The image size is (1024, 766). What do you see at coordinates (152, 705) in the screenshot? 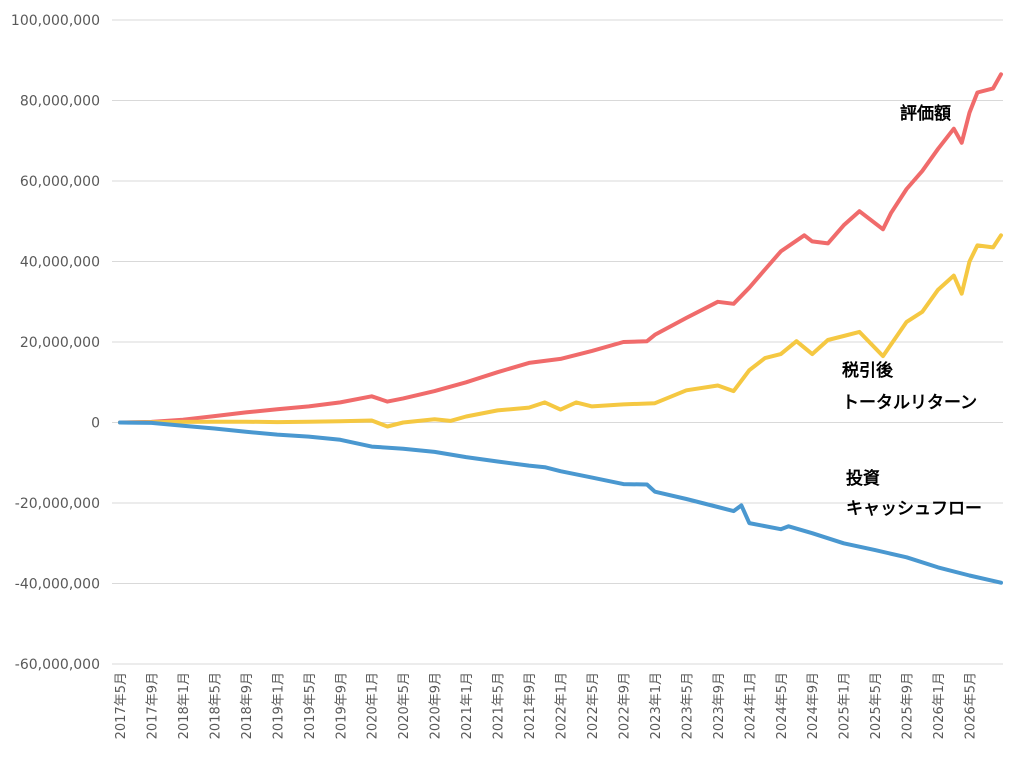
I see `x-tick-label: 2017年9月` at bounding box center [152, 705].